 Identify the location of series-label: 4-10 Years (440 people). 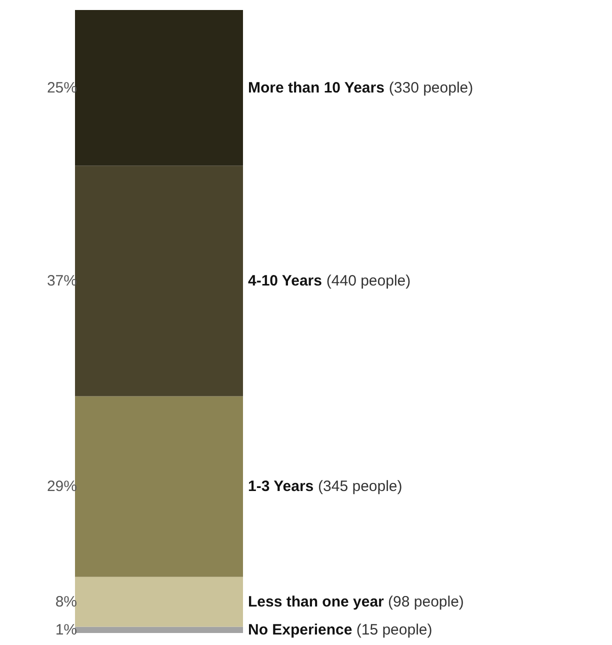
(329, 281).